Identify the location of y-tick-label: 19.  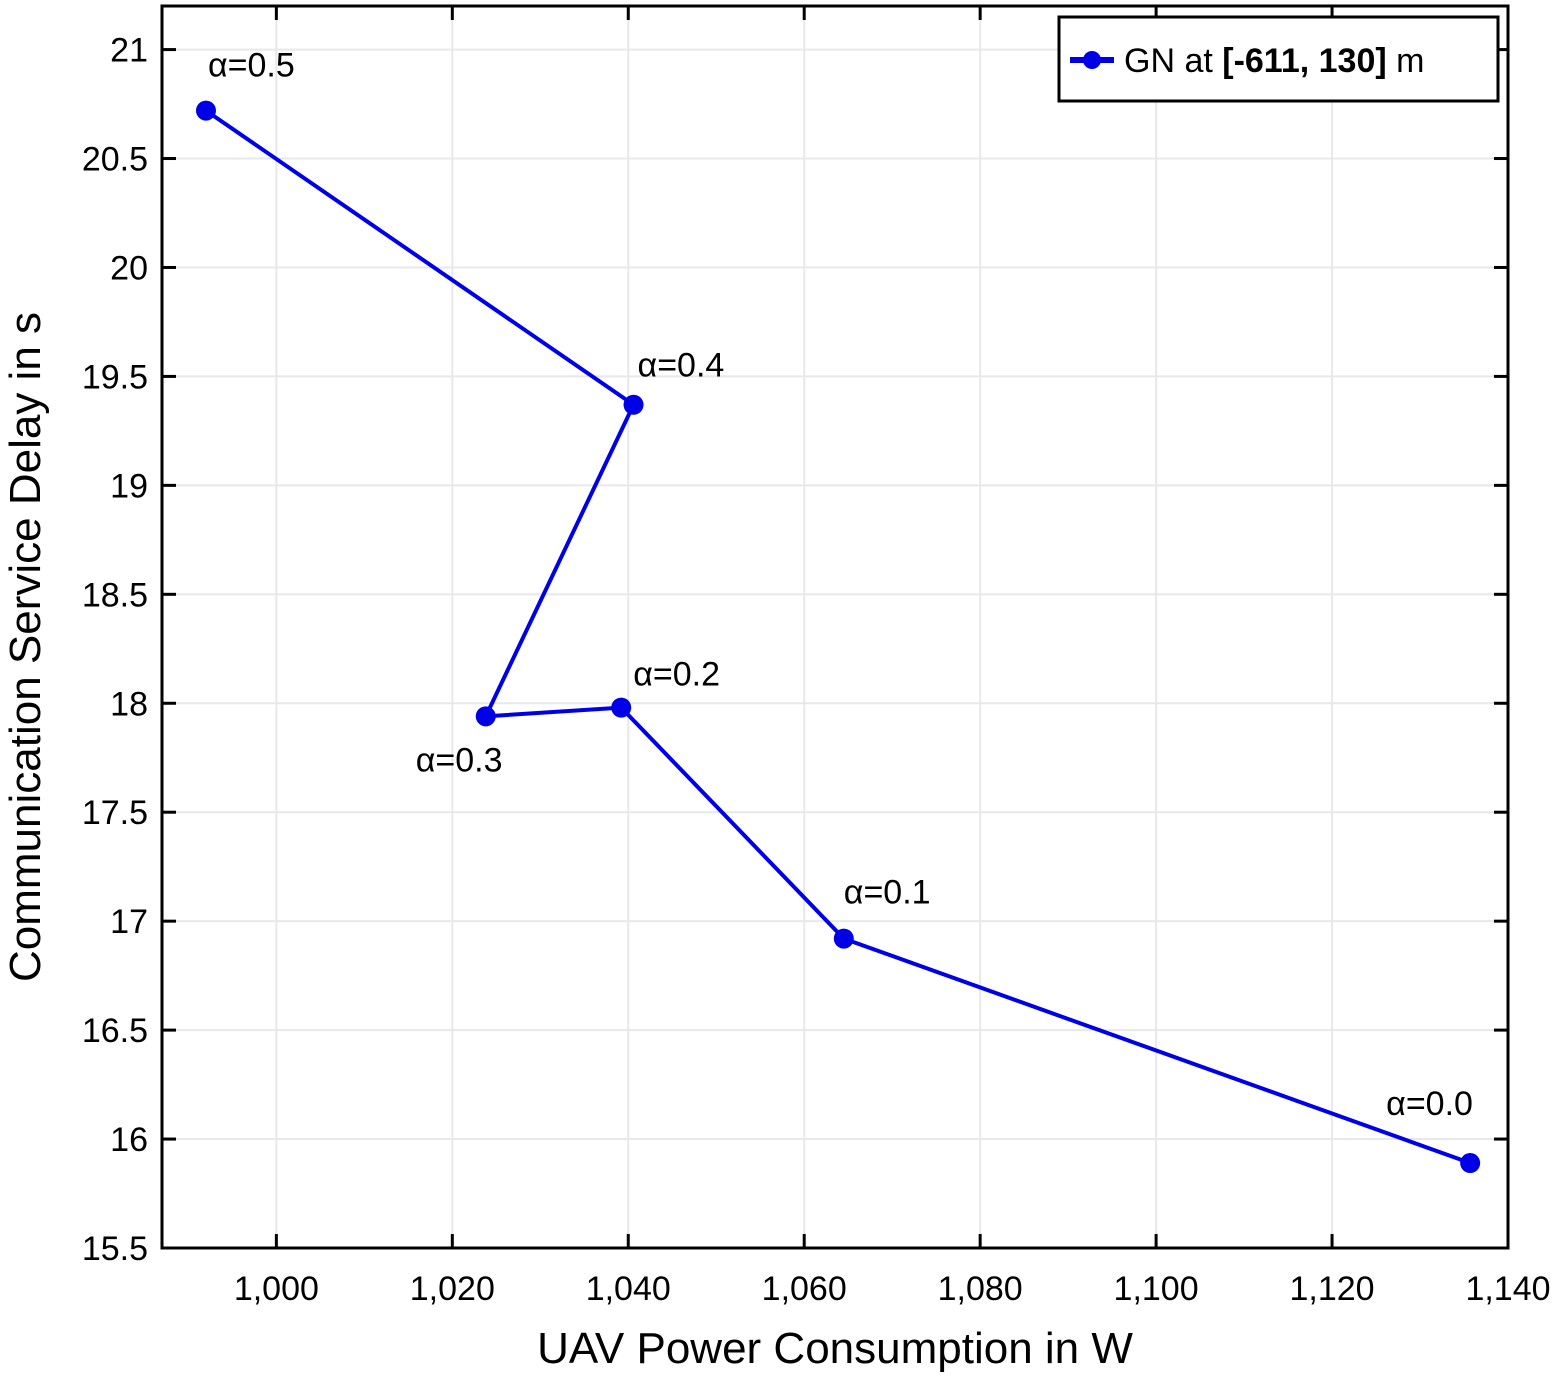
(129, 486).